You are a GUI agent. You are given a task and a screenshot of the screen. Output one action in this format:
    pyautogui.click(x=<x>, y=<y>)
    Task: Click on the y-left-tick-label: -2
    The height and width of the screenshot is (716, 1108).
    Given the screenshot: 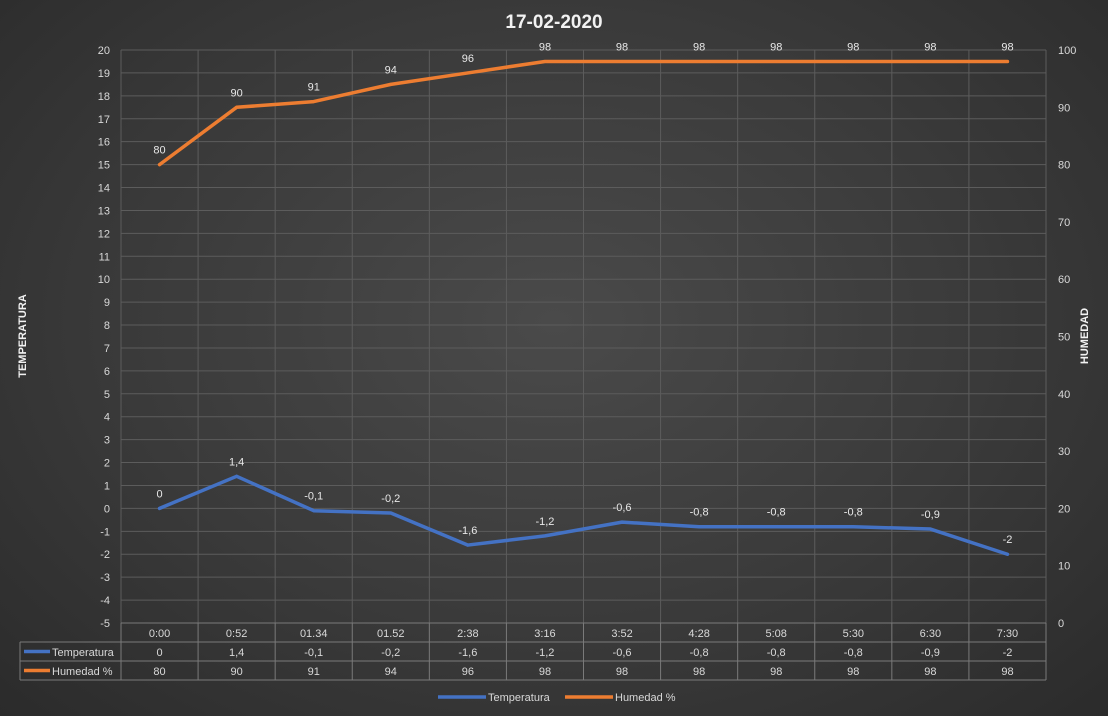 What is the action you would take?
    pyautogui.click(x=105, y=555)
    